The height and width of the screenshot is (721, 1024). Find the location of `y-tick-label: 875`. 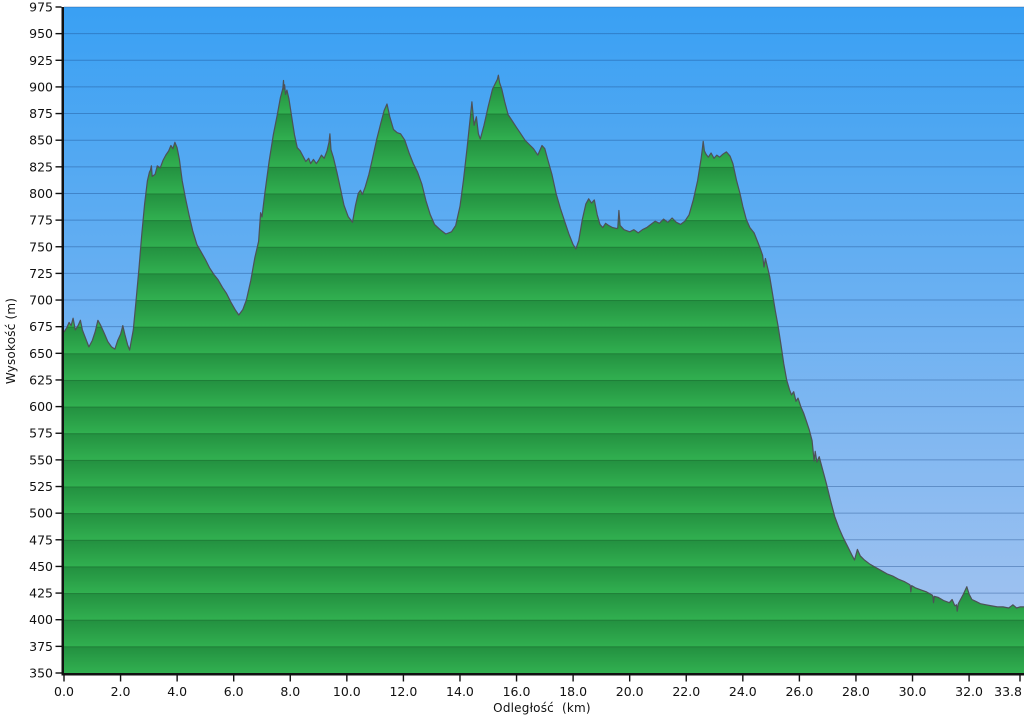

y-tick-label: 875 is located at coordinates (41, 113).